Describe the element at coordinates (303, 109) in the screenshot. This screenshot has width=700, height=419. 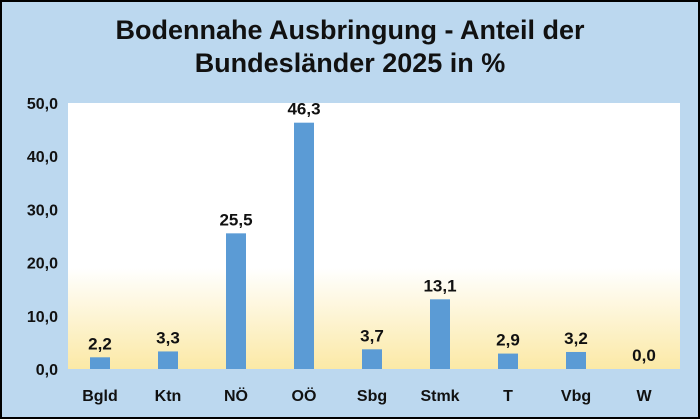
I see `data-label-oö: 46,3` at that location.